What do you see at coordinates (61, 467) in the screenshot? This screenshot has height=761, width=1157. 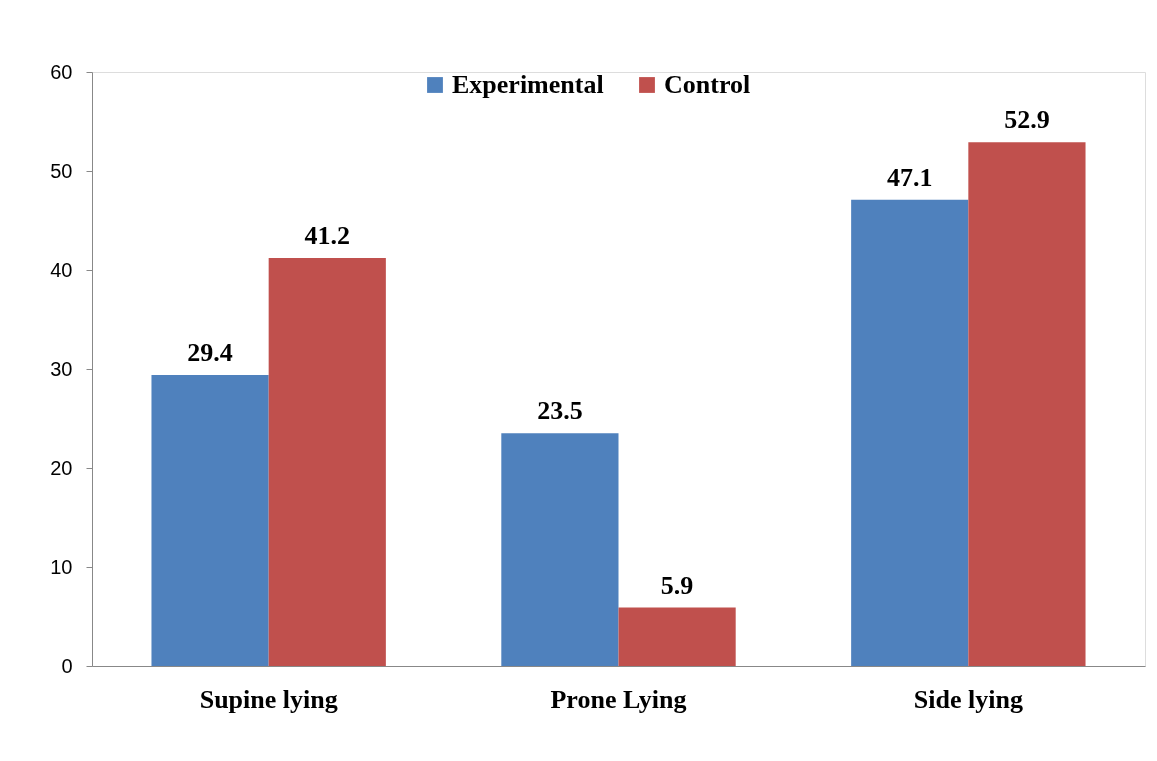 I see `y-tick-label: 20` at bounding box center [61, 467].